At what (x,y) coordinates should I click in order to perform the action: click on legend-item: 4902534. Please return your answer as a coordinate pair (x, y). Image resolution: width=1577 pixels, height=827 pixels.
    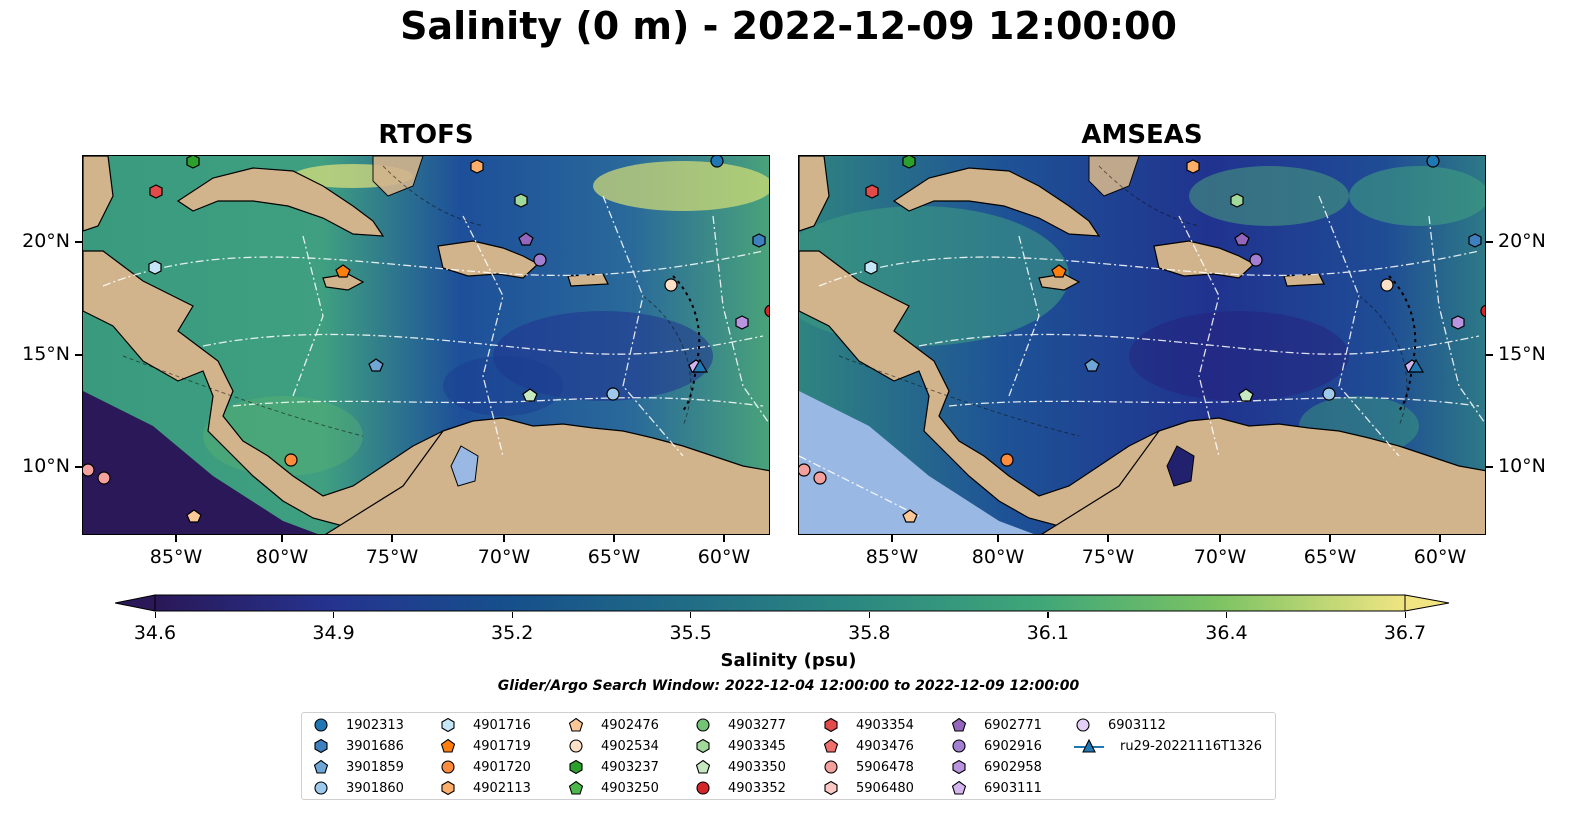
    Looking at the image, I should click on (613, 746).